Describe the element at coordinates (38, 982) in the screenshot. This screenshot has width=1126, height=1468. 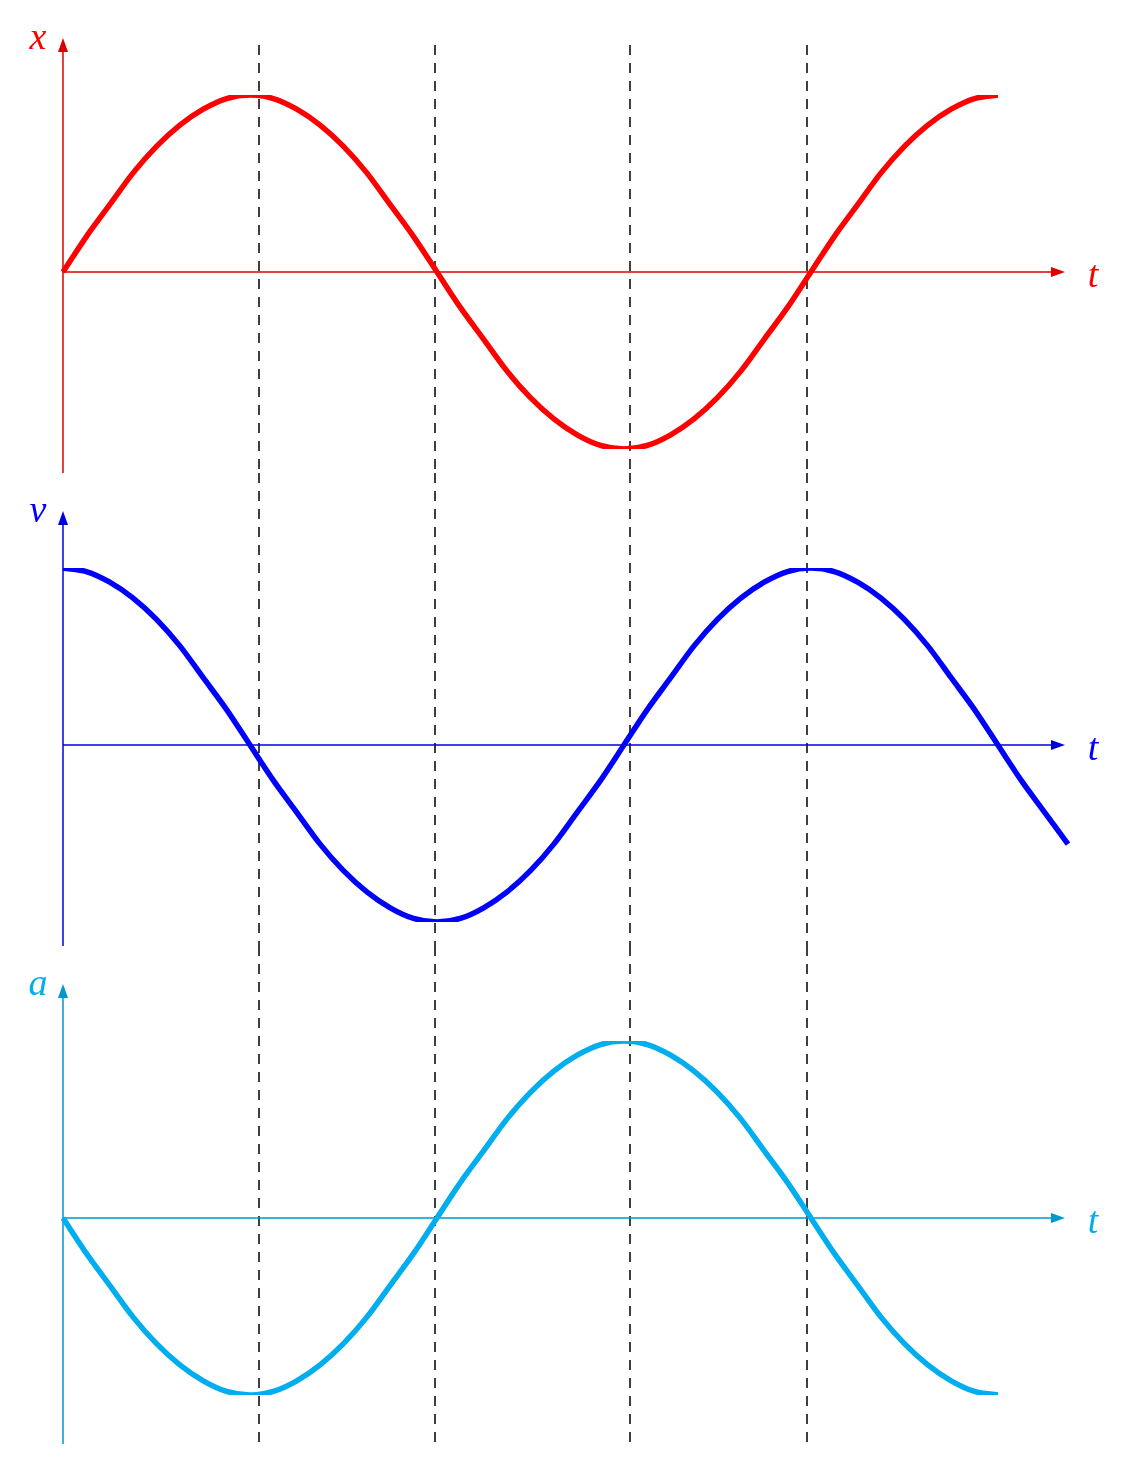
I see `y-axis-title: a` at that location.